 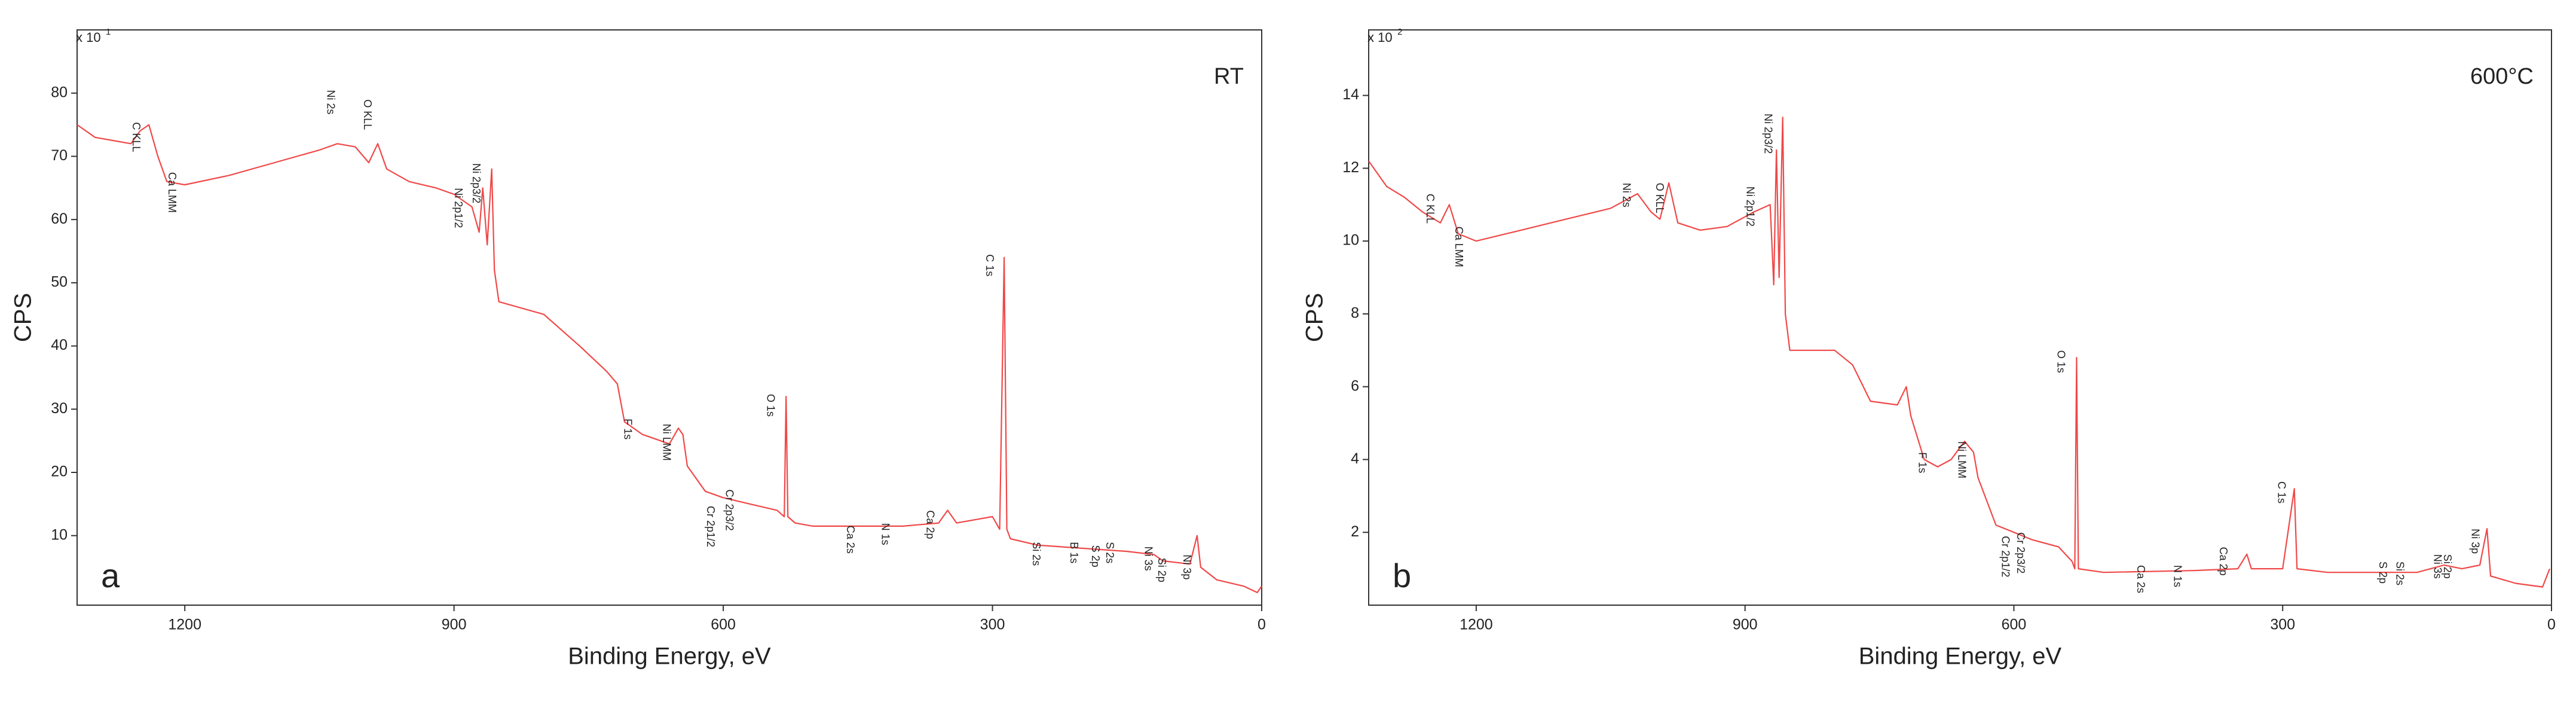 What do you see at coordinates (59, 92) in the screenshot?
I see `y-tick-label: 80` at bounding box center [59, 92].